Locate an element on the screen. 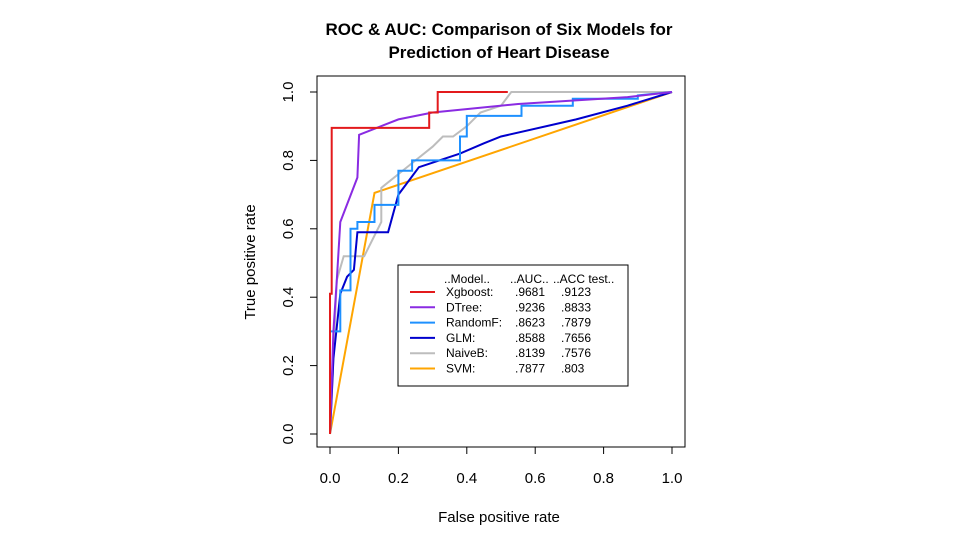  legend-acc-svm: .803 is located at coordinates (573, 369).